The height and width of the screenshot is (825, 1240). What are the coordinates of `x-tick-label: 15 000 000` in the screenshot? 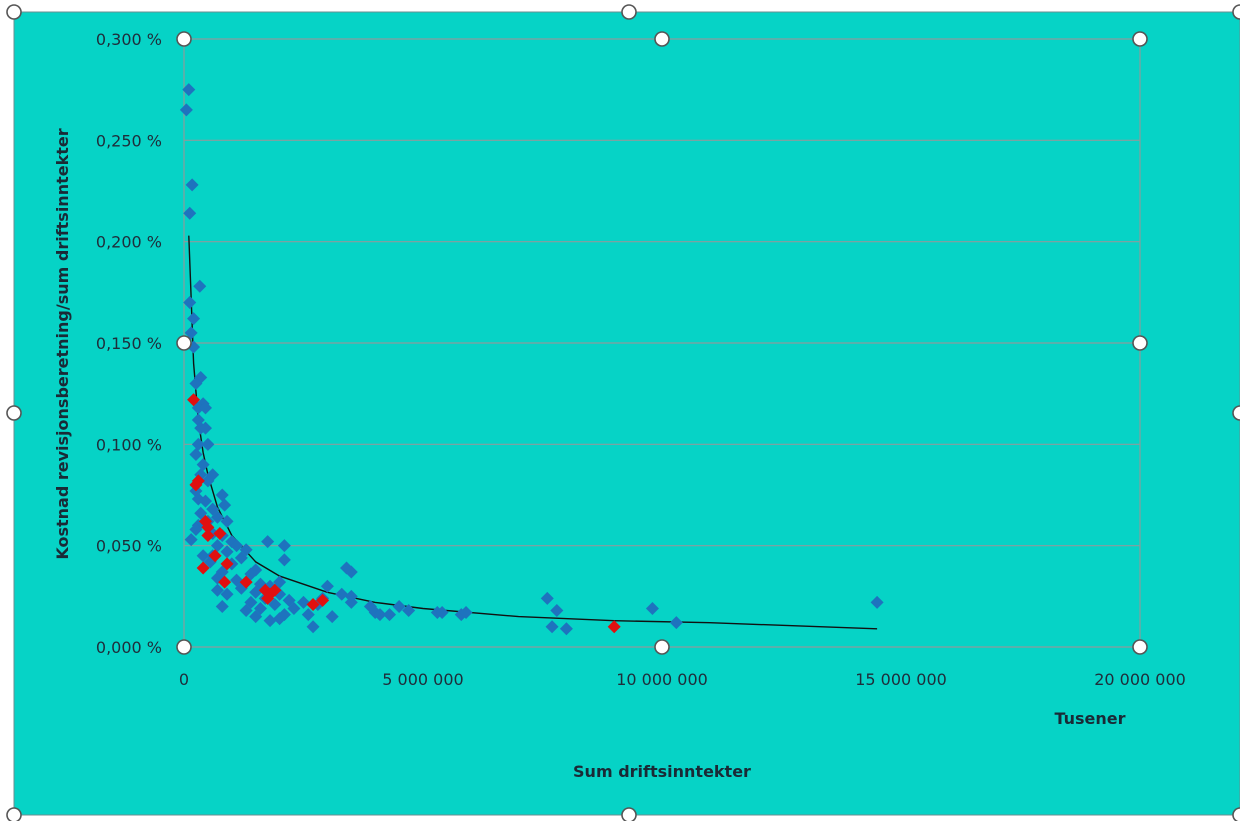 It's located at (901, 679).